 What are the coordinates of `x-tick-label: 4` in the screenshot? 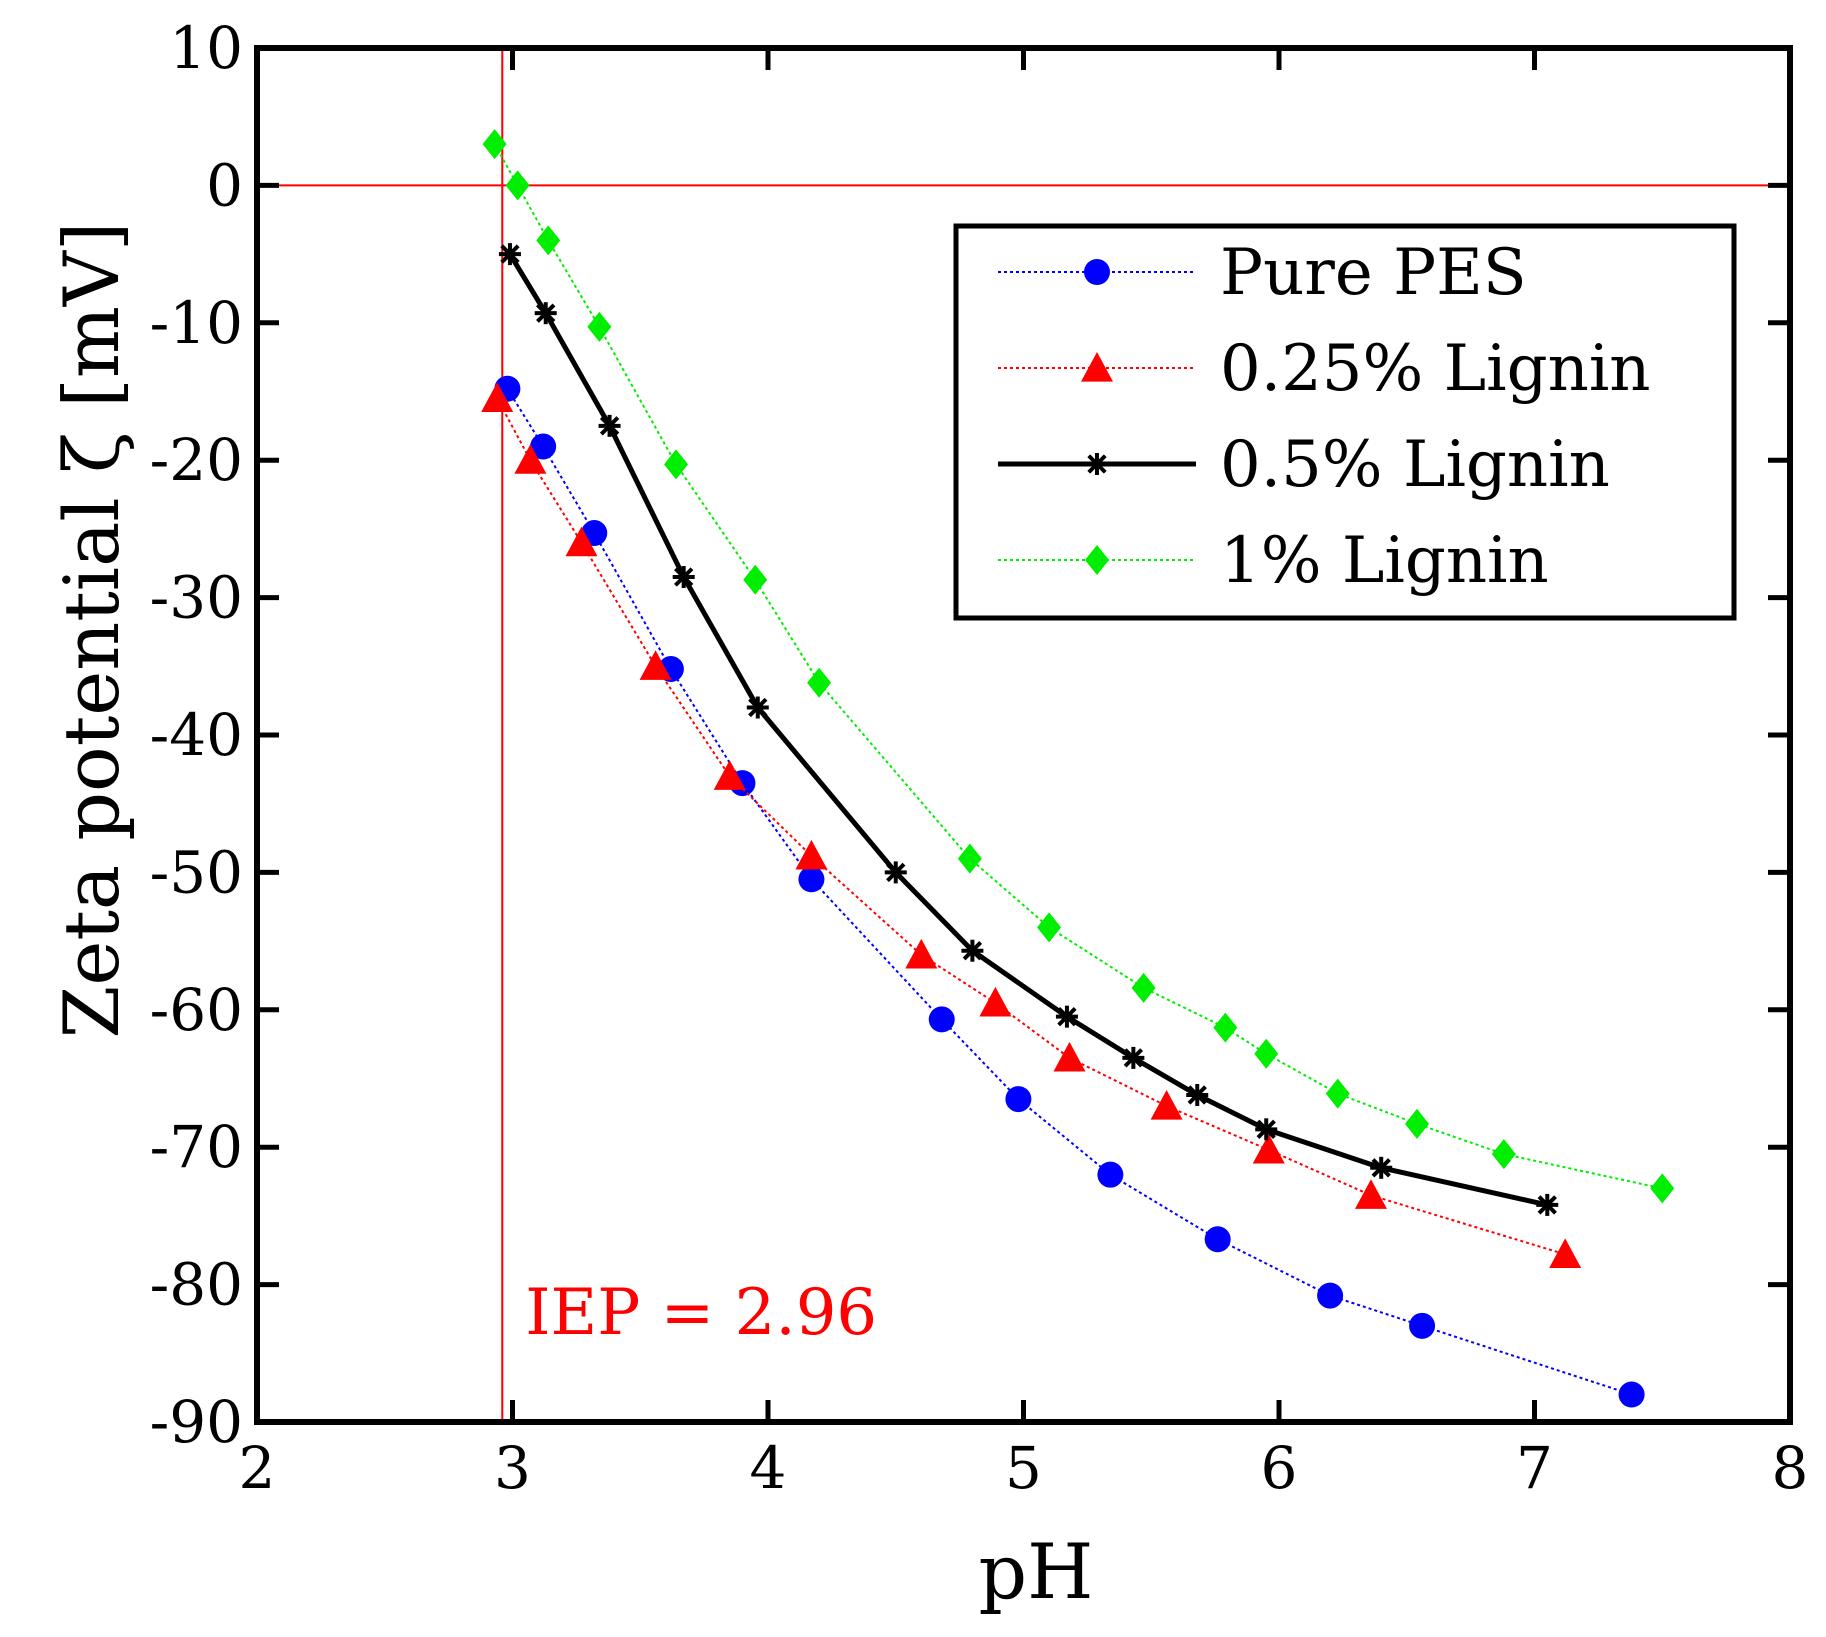 It's located at (768, 1468).